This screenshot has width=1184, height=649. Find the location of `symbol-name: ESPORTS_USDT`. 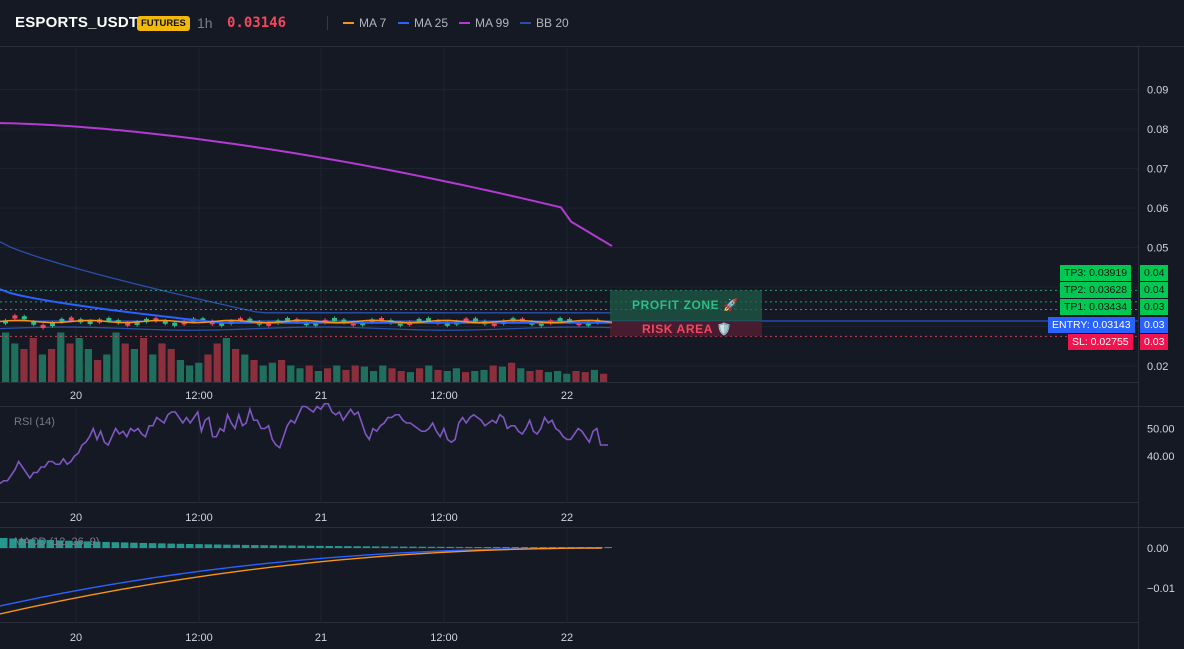

symbol-name: ESPORTS_USDT is located at coordinates (77, 22).